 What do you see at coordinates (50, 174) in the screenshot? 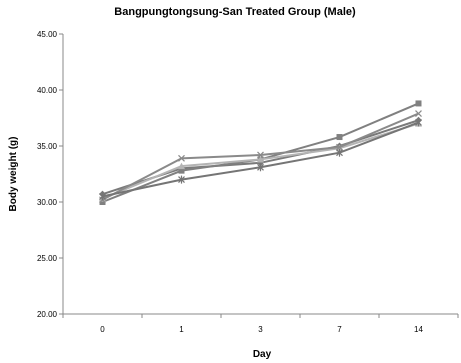
I see `y-tick-group: 20.00 25.00 30.00 35.00 40.00 45.00` at bounding box center [50, 174].